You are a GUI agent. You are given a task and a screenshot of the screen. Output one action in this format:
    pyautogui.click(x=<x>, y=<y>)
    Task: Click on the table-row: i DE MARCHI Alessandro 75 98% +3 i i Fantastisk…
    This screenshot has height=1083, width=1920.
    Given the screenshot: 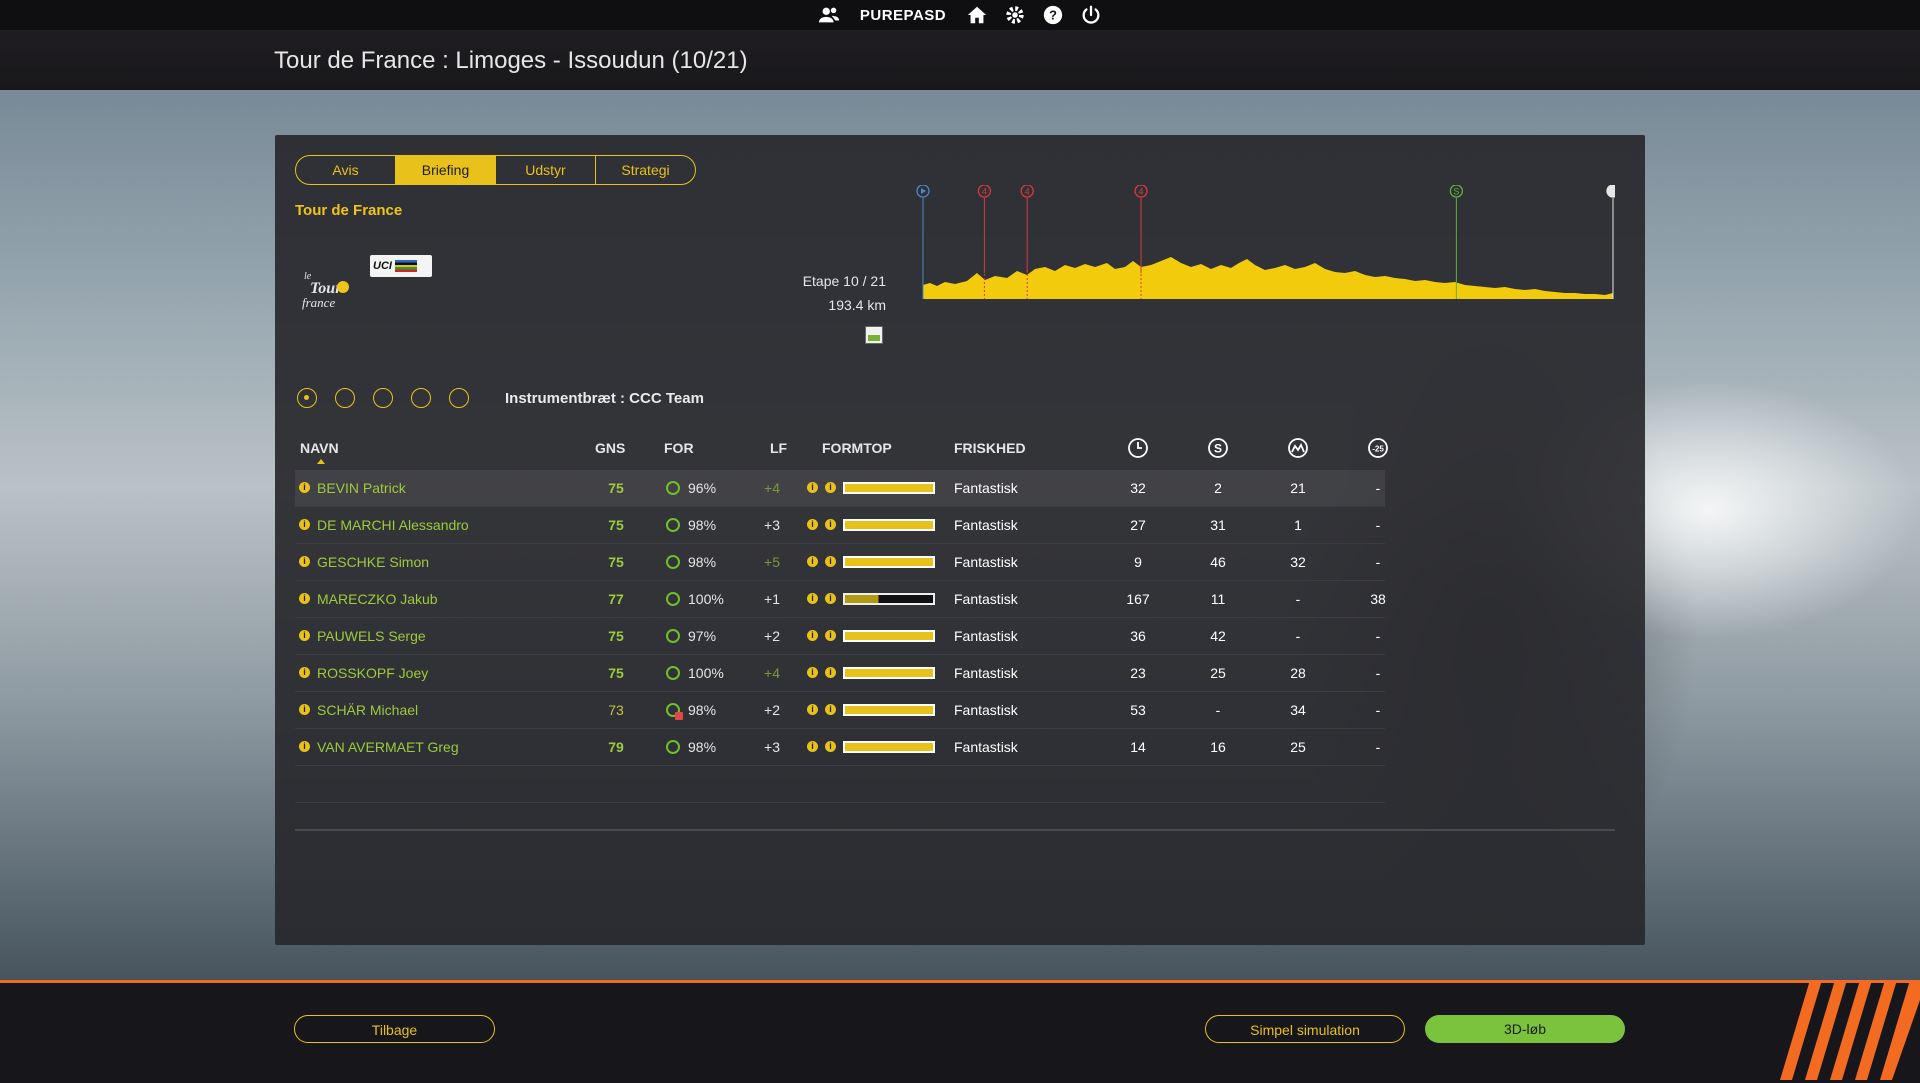 What is the action you would take?
    pyautogui.click(x=840, y=525)
    